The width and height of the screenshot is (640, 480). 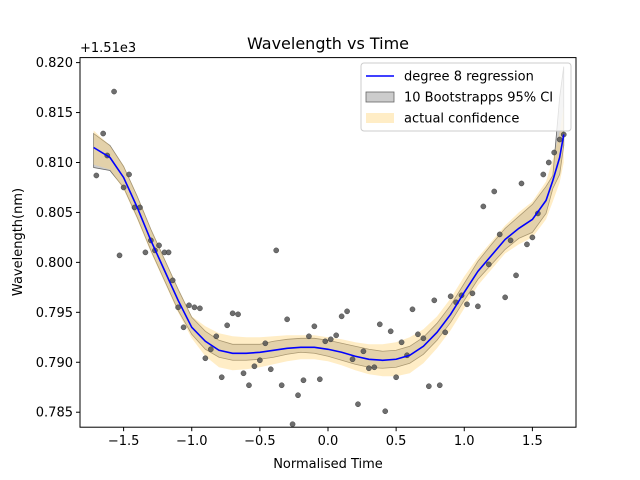 What do you see at coordinates (464, 441) in the screenshot?
I see `x-tick-label: 1.0` at bounding box center [464, 441].